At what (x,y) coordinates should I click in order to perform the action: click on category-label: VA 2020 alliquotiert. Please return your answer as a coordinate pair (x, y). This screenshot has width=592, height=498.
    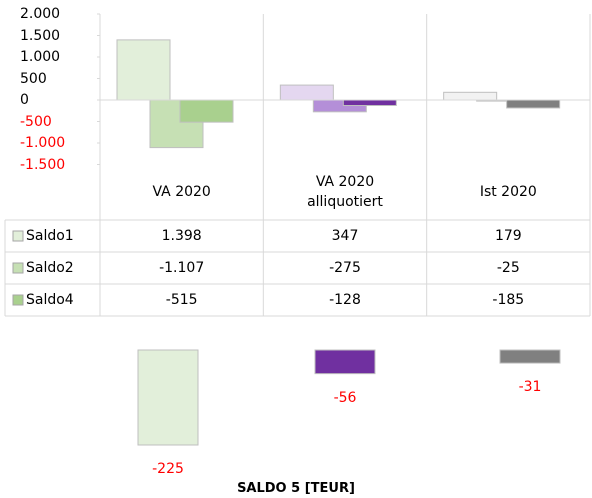
    Looking at the image, I should click on (345, 192).